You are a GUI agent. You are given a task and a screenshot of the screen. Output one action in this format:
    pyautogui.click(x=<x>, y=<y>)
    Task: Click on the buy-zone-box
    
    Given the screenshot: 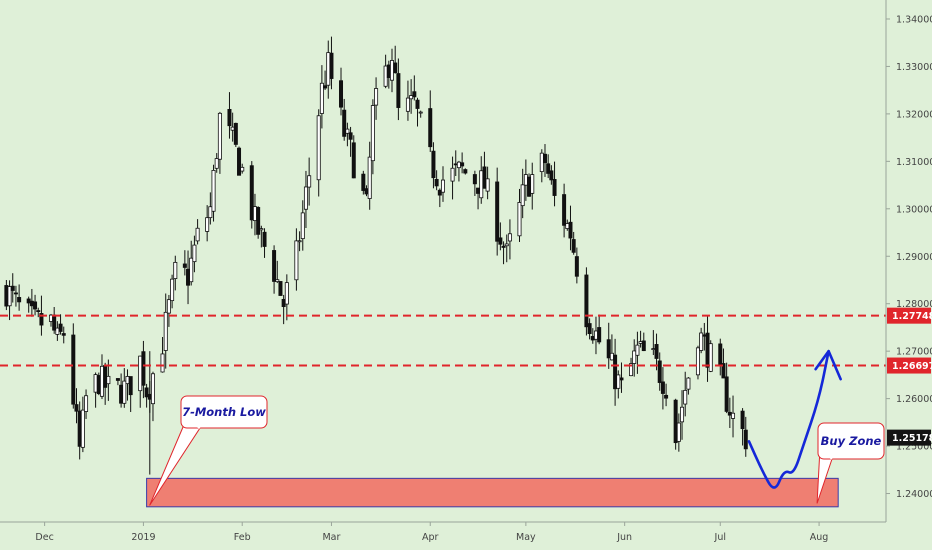 What is the action you would take?
    pyautogui.click(x=492, y=492)
    